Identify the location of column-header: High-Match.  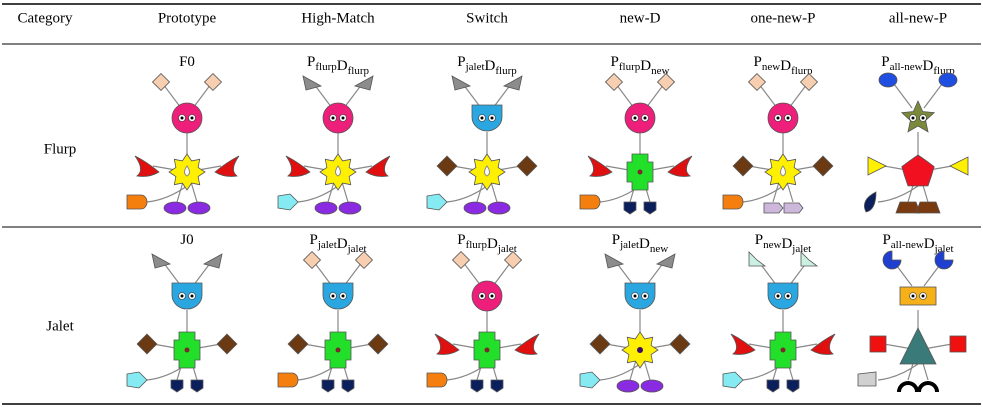
(338, 18).